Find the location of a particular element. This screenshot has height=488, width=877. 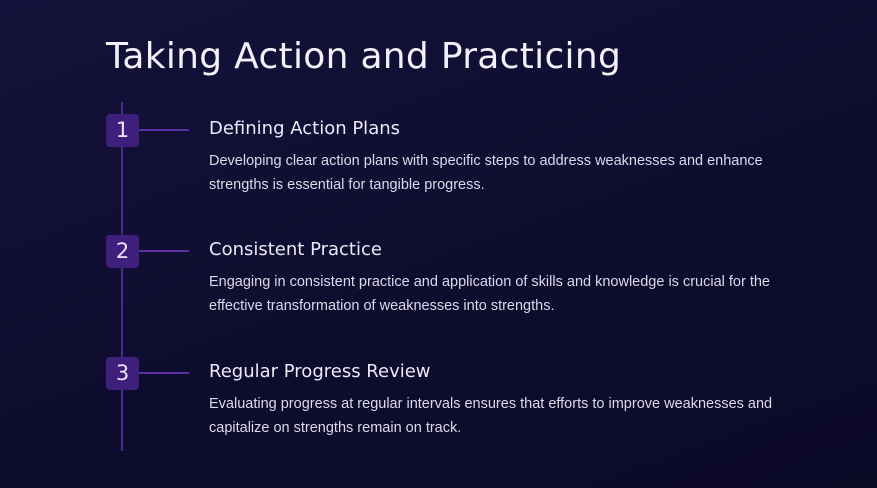

step-number-badge: 2 is located at coordinates (122, 251).